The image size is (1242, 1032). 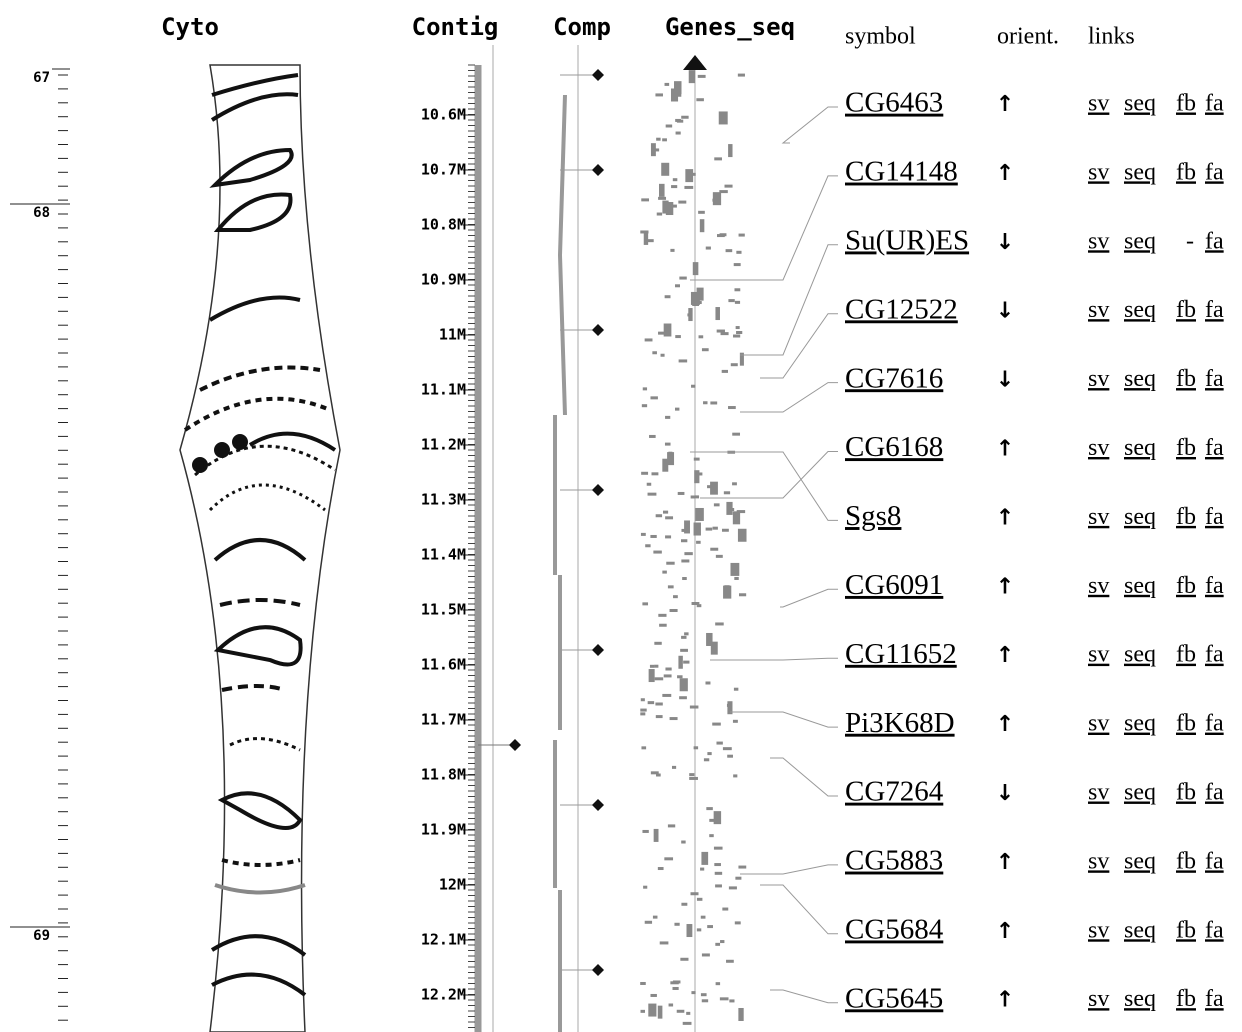 I want to click on contig-label: 11.1M, so click(x=443, y=390).